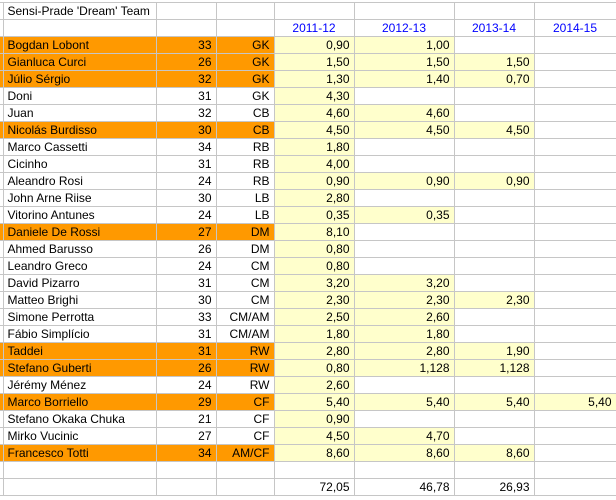 This screenshot has height=500, width=616. Describe the element at coordinates (314, 113) in the screenshot. I see `value-cell-2011-12: 4,60` at that location.